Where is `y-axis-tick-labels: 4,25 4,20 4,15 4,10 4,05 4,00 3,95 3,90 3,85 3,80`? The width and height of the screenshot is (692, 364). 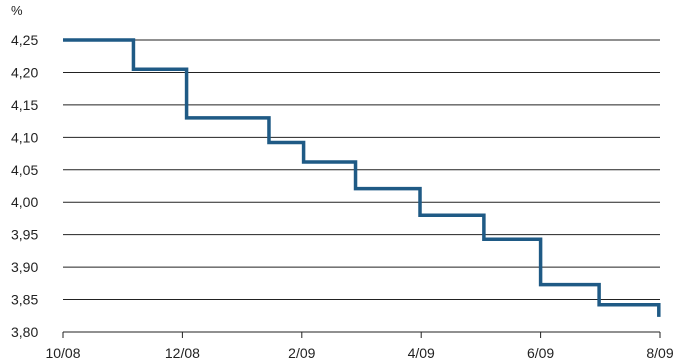 y-axis-tick-labels: 4,25 4,20 4,15 4,10 4,05 4,00 3,95 3,90 3,85 3,80 is located at coordinates (24, 186).